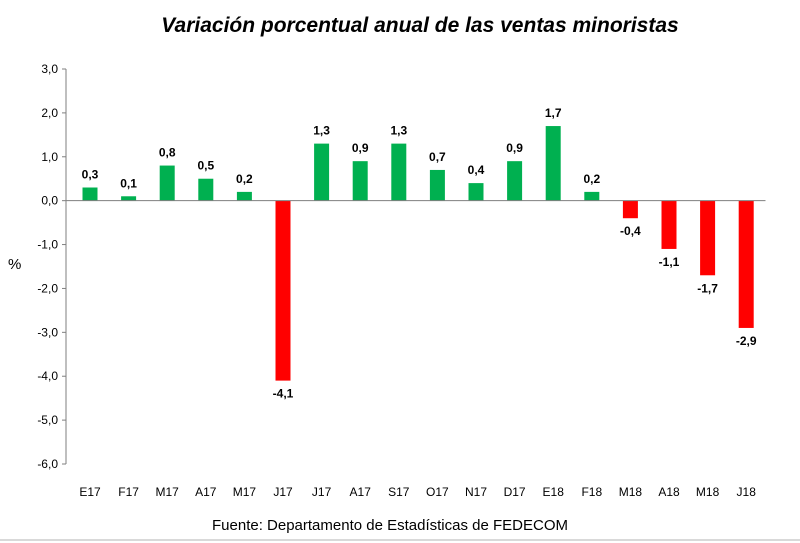 Image resolution: width=800 pixels, height=543 pixels. Describe the element at coordinates (90, 175) in the screenshot. I see `data-label: 0,3` at that location.